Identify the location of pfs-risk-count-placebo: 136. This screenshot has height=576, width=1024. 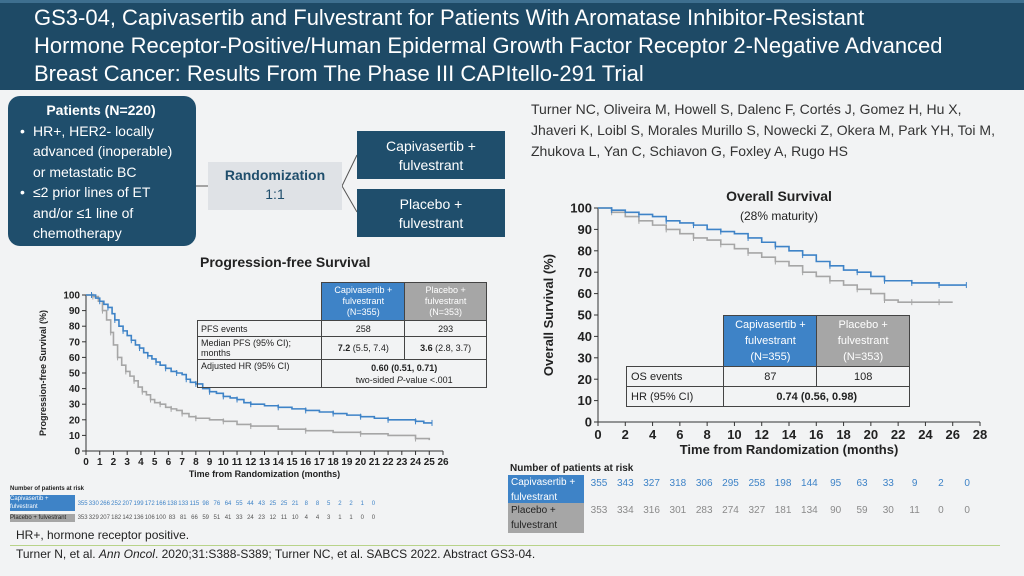
(138, 518).